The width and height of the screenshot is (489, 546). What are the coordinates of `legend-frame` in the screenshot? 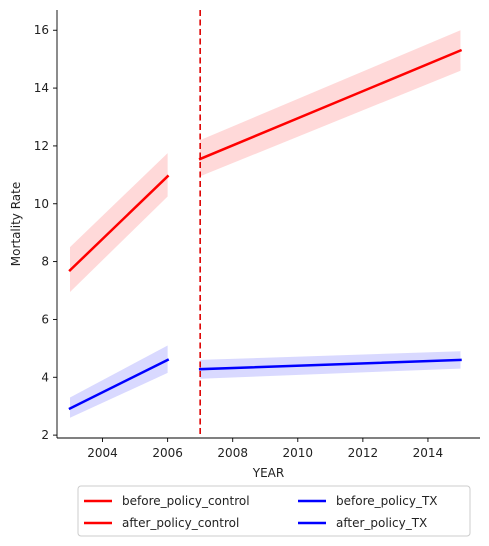 It's located at (274, 511).